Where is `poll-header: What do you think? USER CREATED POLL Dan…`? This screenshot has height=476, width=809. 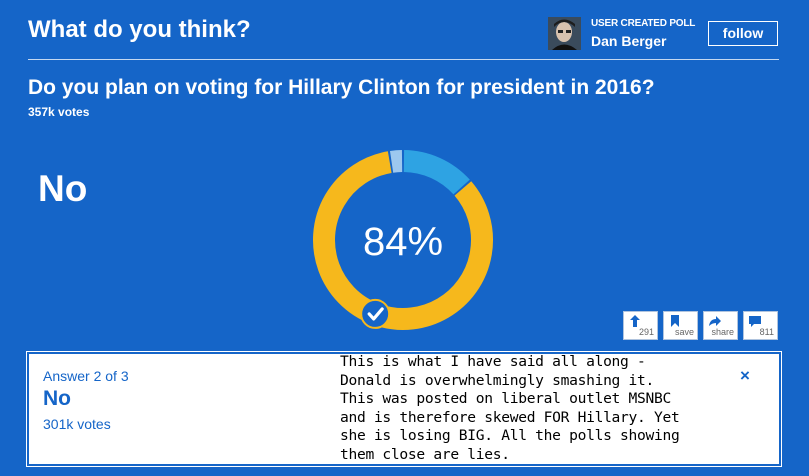 poll-header: What do you think? USER CREATED POLL Dan… is located at coordinates (404, 30).